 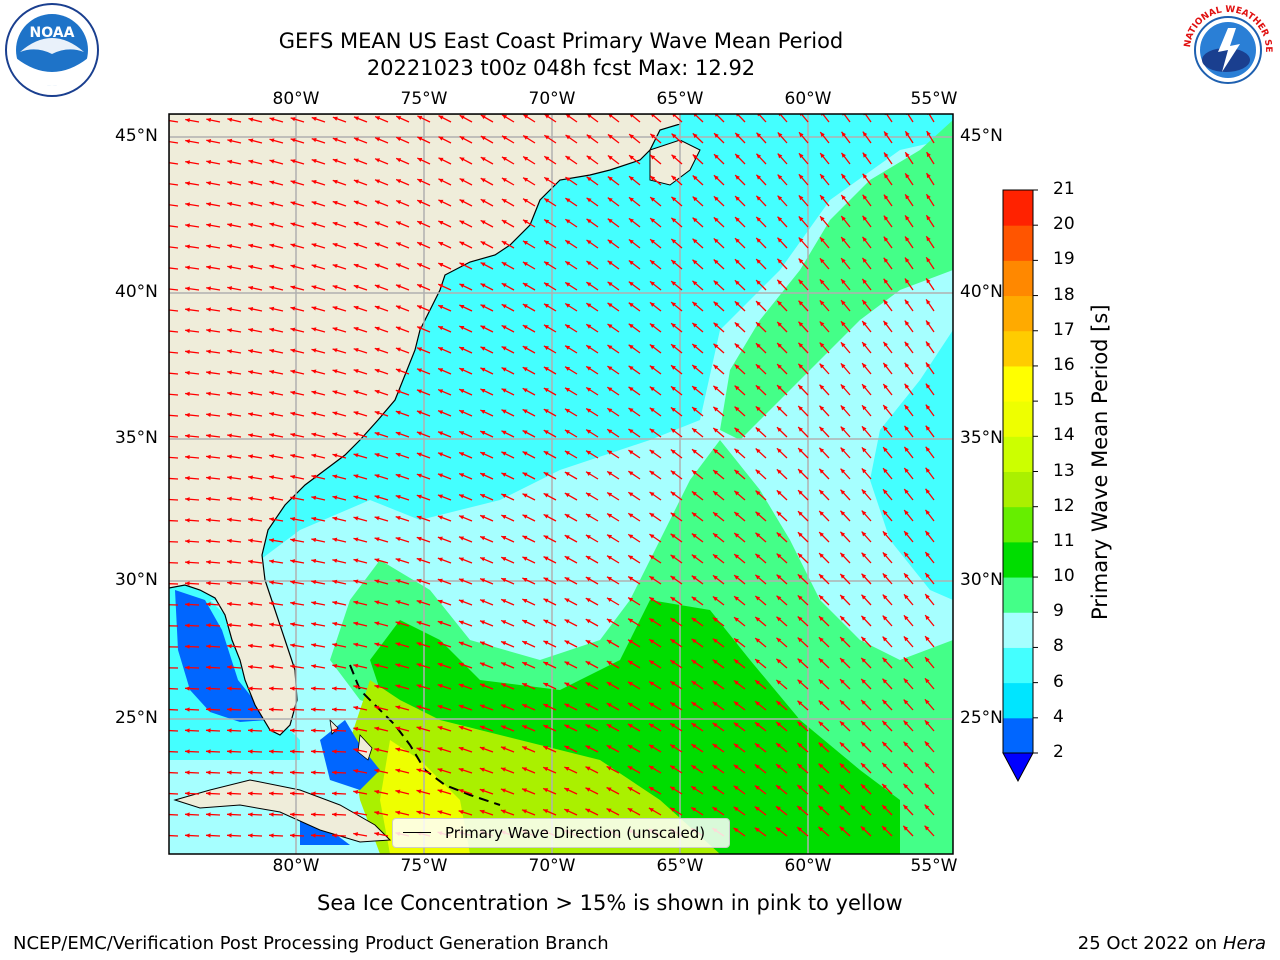 What do you see at coordinates (1018, 665) in the screenshot?
I see `colorbar-segment` at bounding box center [1018, 665].